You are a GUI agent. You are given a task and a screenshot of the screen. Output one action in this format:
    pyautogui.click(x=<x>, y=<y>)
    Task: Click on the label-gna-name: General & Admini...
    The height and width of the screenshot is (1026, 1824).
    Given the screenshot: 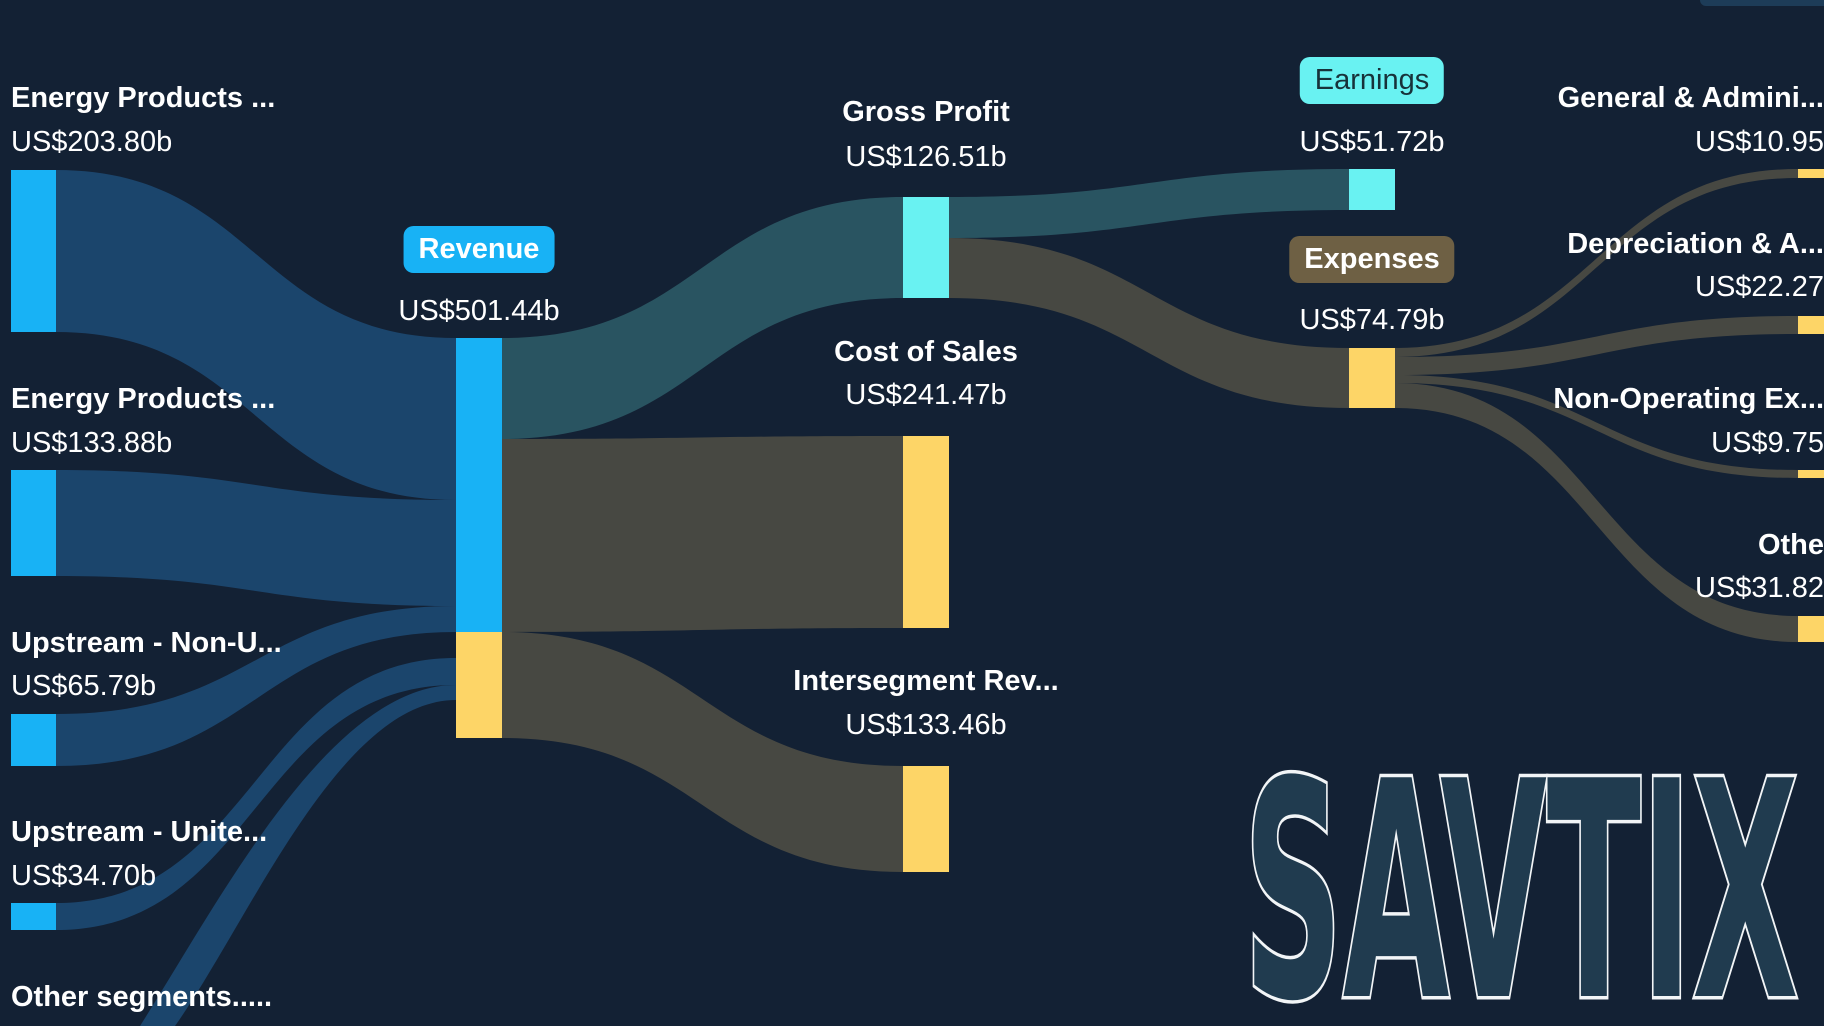 What is the action you would take?
    pyautogui.click(x=1690, y=98)
    